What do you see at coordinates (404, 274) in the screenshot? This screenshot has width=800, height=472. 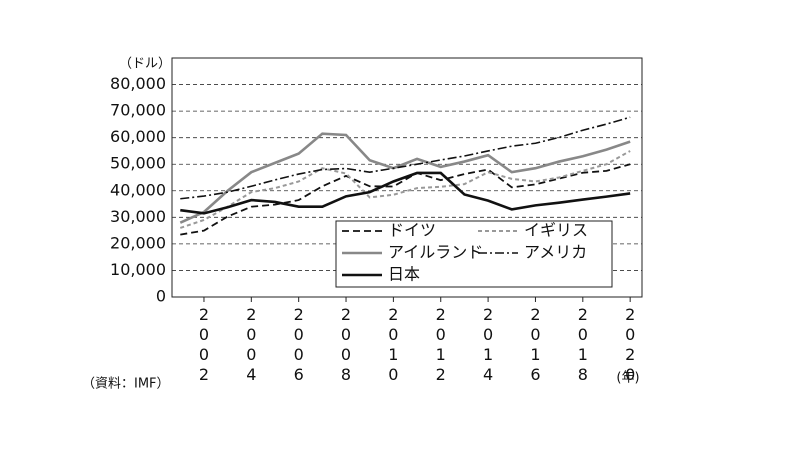 I see `legend-label: 日本` at bounding box center [404, 274].